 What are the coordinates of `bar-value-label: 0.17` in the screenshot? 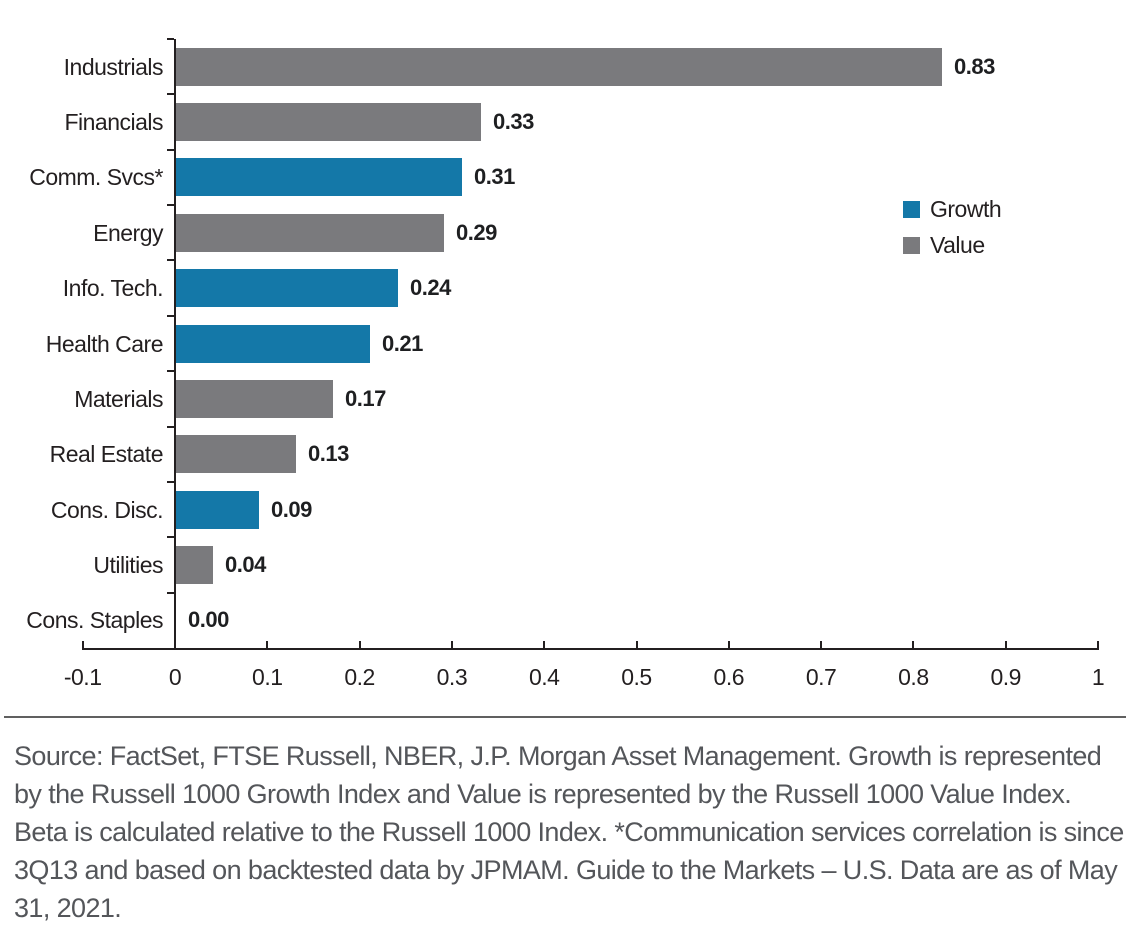 It's located at (365, 398).